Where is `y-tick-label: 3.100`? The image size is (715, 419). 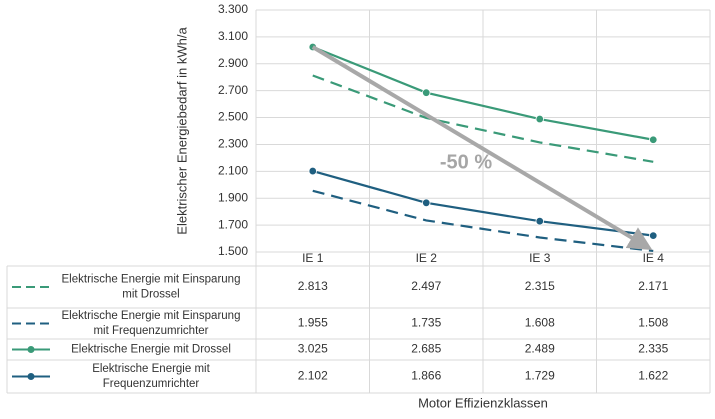
y-tick-label: 3.100 is located at coordinates (233, 36).